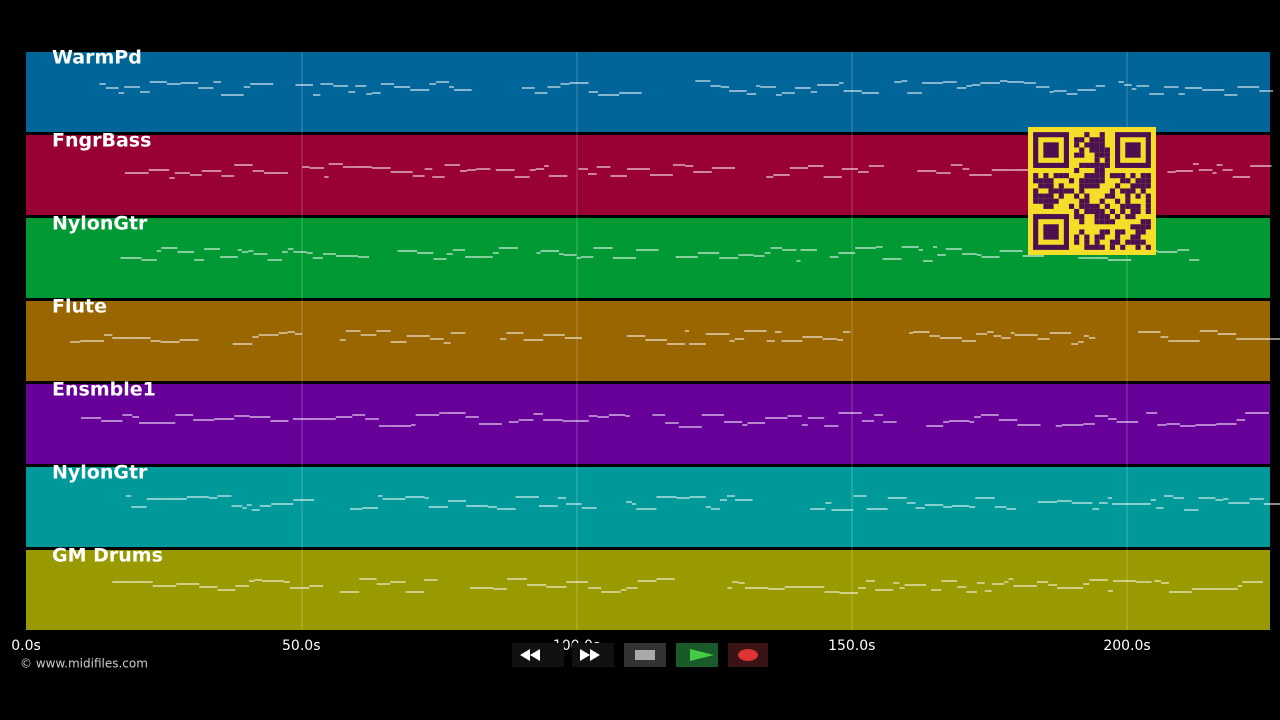 This screenshot has height=720, width=1280. Describe the element at coordinates (590, 655) in the screenshot. I see `forward-icon` at that location.